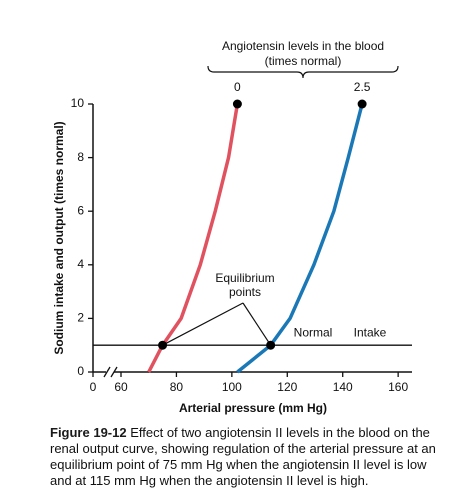 The width and height of the screenshot is (468, 502). I want to click on x-tick-label: 100, so click(232, 387).